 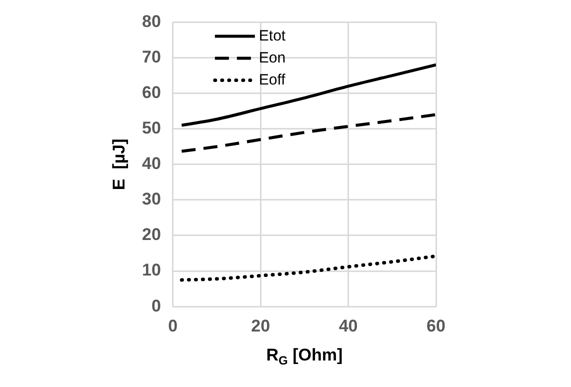 I want to click on legend-label: Etot, so click(x=272, y=35).